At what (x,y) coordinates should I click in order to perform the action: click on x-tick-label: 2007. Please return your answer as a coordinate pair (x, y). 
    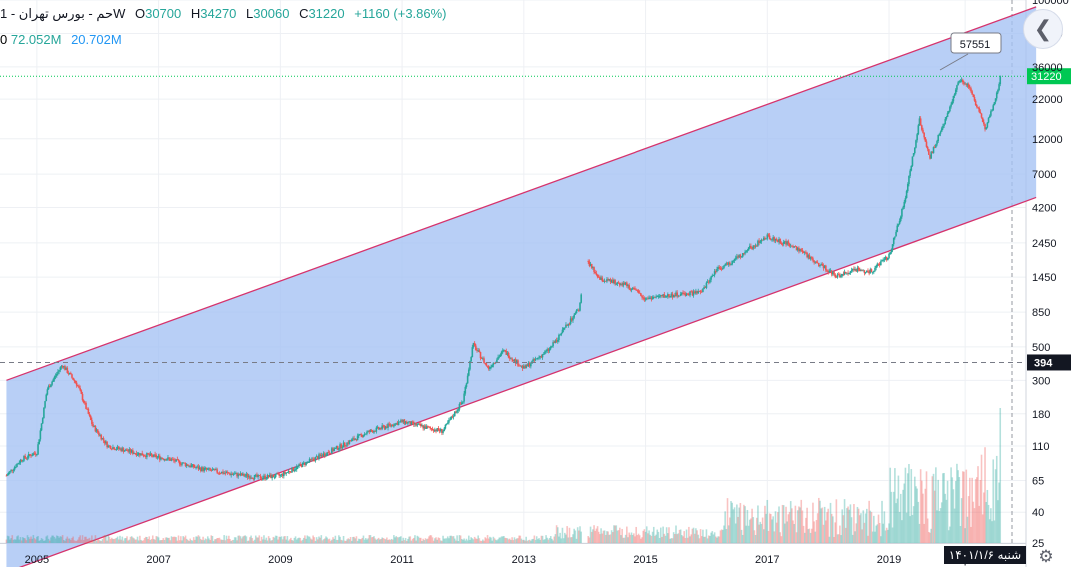
    Looking at the image, I should click on (158, 560).